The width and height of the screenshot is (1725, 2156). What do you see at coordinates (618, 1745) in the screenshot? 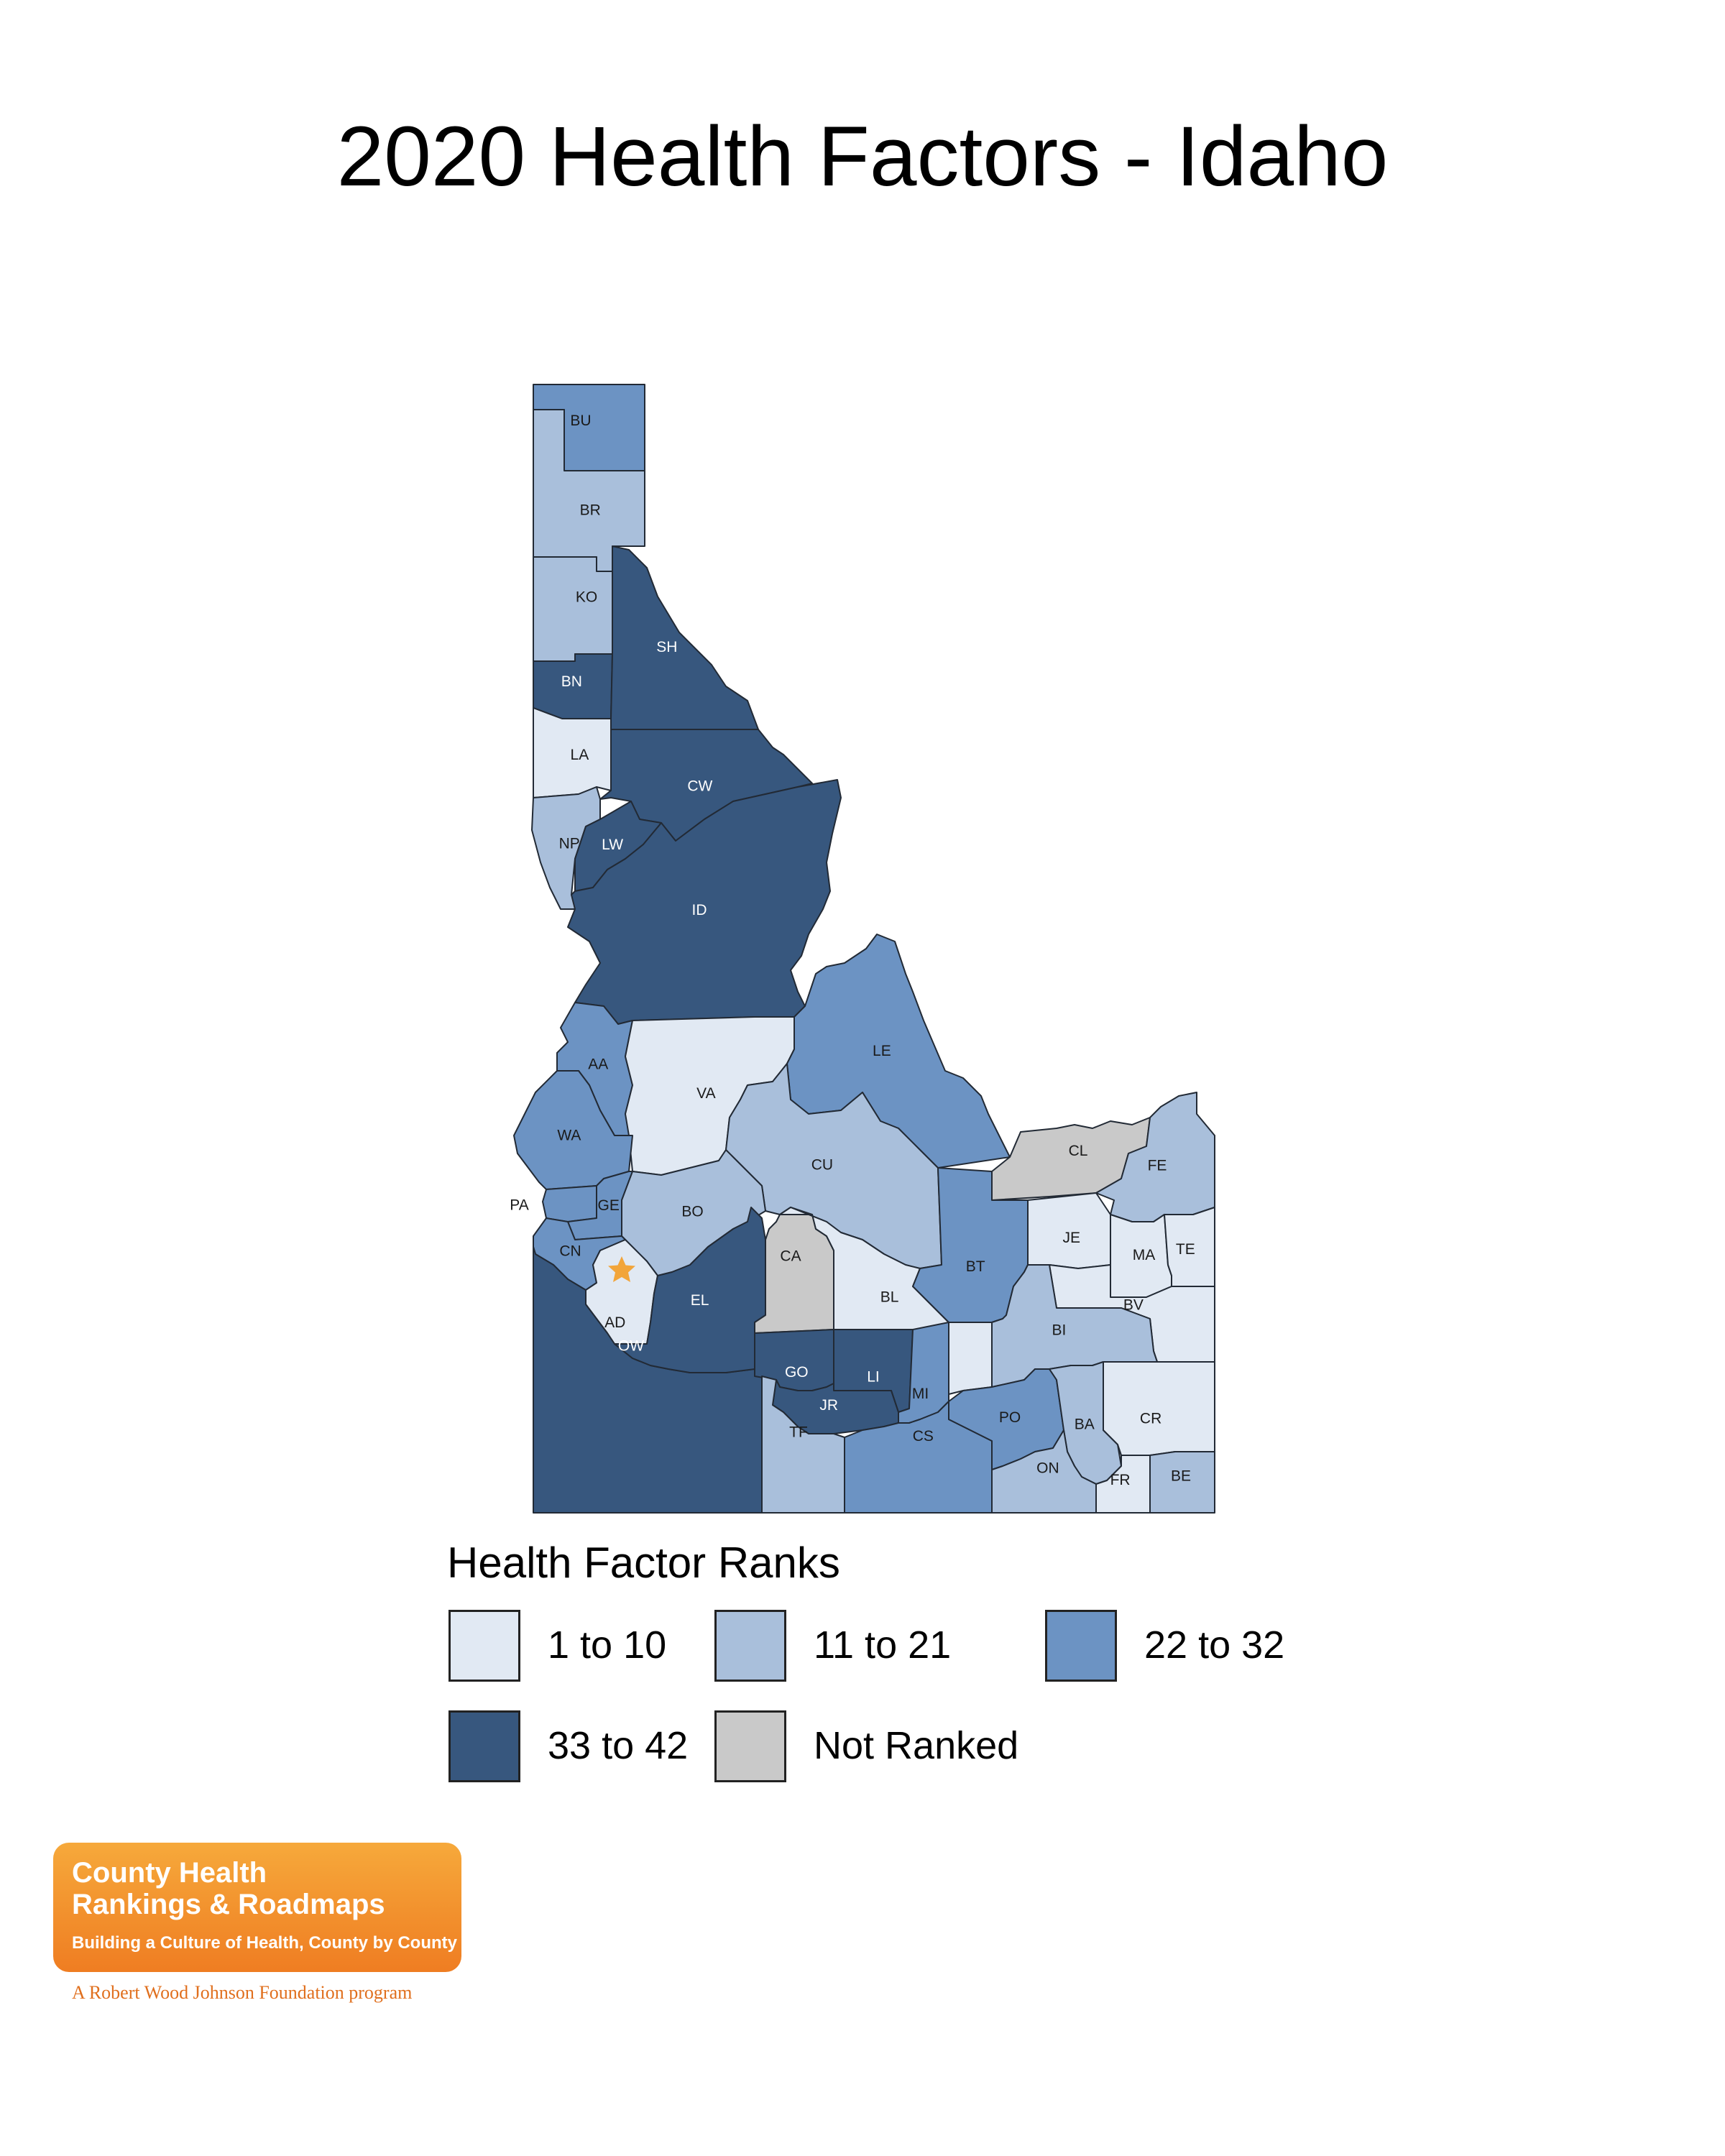
I see `legend-label: 33 to 42` at bounding box center [618, 1745].